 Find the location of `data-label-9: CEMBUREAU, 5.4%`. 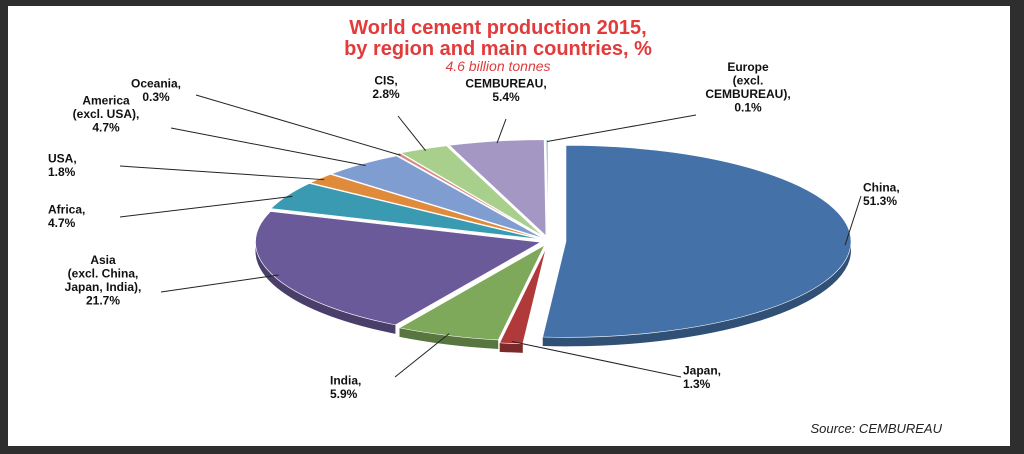

data-label-9: CEMBUREAU, 5.4% is located at coordinates (505, 90).